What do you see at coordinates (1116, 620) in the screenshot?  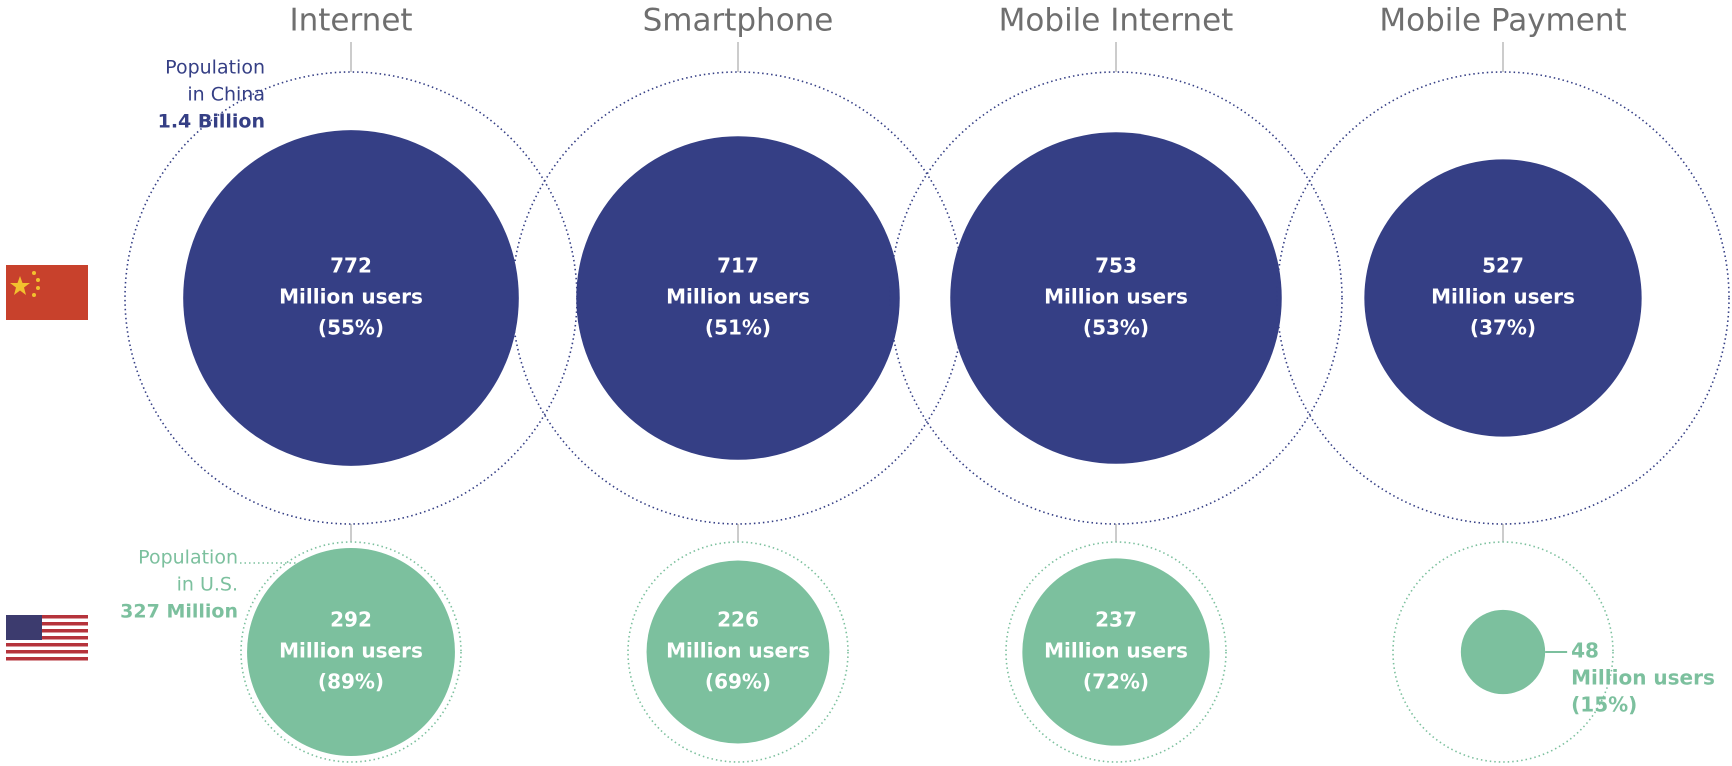 I see `bubble-label: 237` at bounding box center [1116, 620].